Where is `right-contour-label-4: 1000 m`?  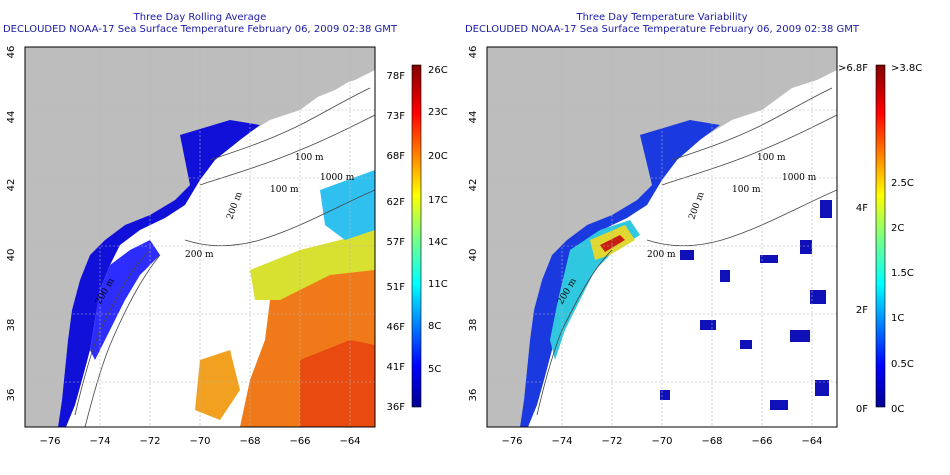
right-contour-label-4: 1000 m is located at coordinates (799, 178).